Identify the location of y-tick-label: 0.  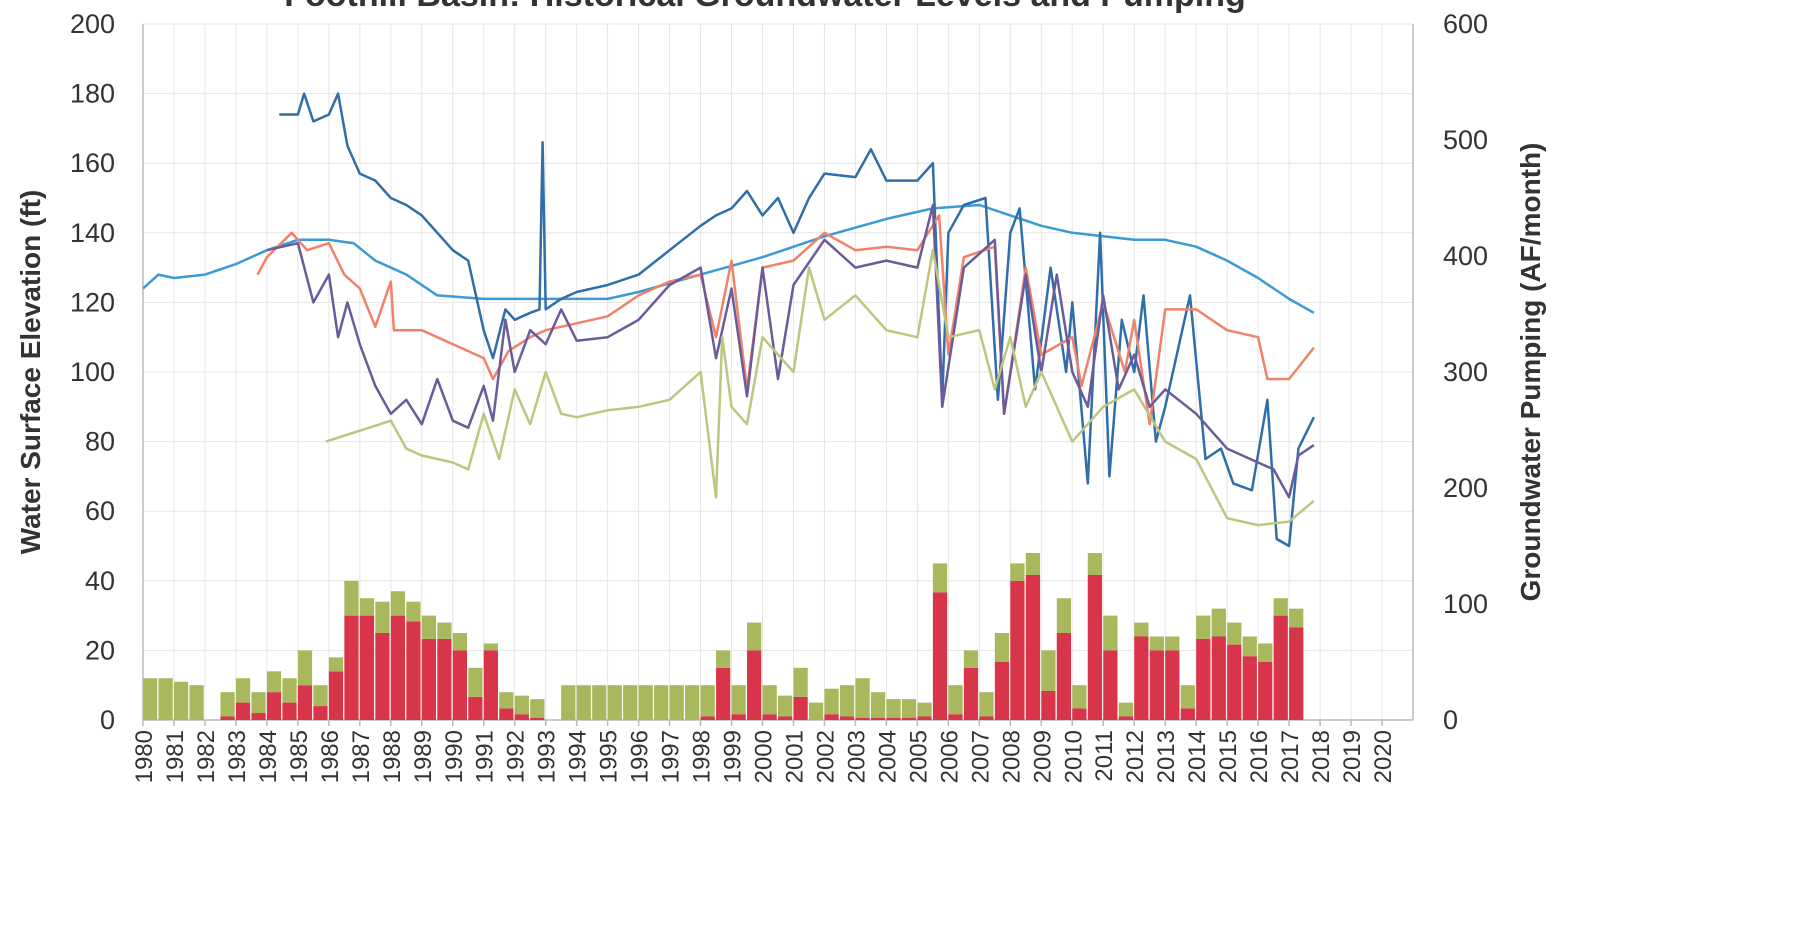
(107, 720).